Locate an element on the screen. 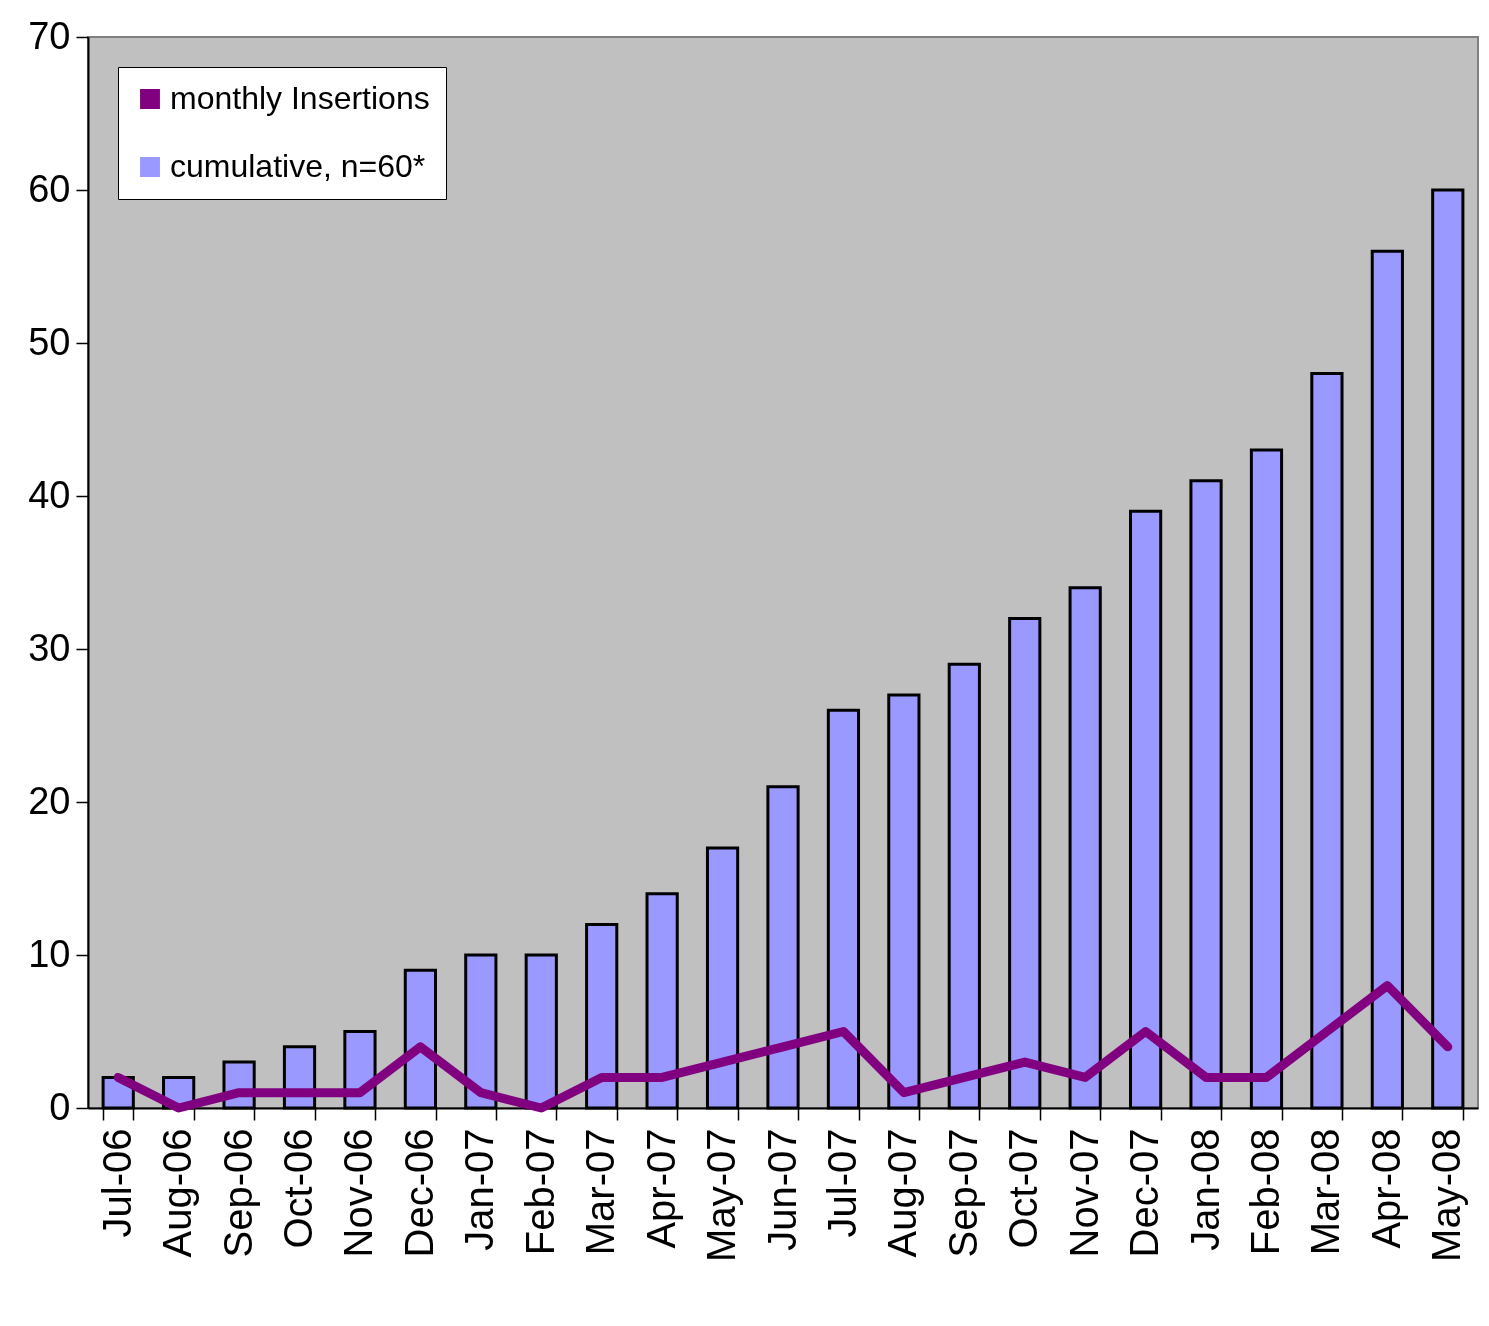 Image resolution: width=1489 pixels, height=1326 pixels. x-tick-label: Aug-06 is located at coordinates (177, 1193).